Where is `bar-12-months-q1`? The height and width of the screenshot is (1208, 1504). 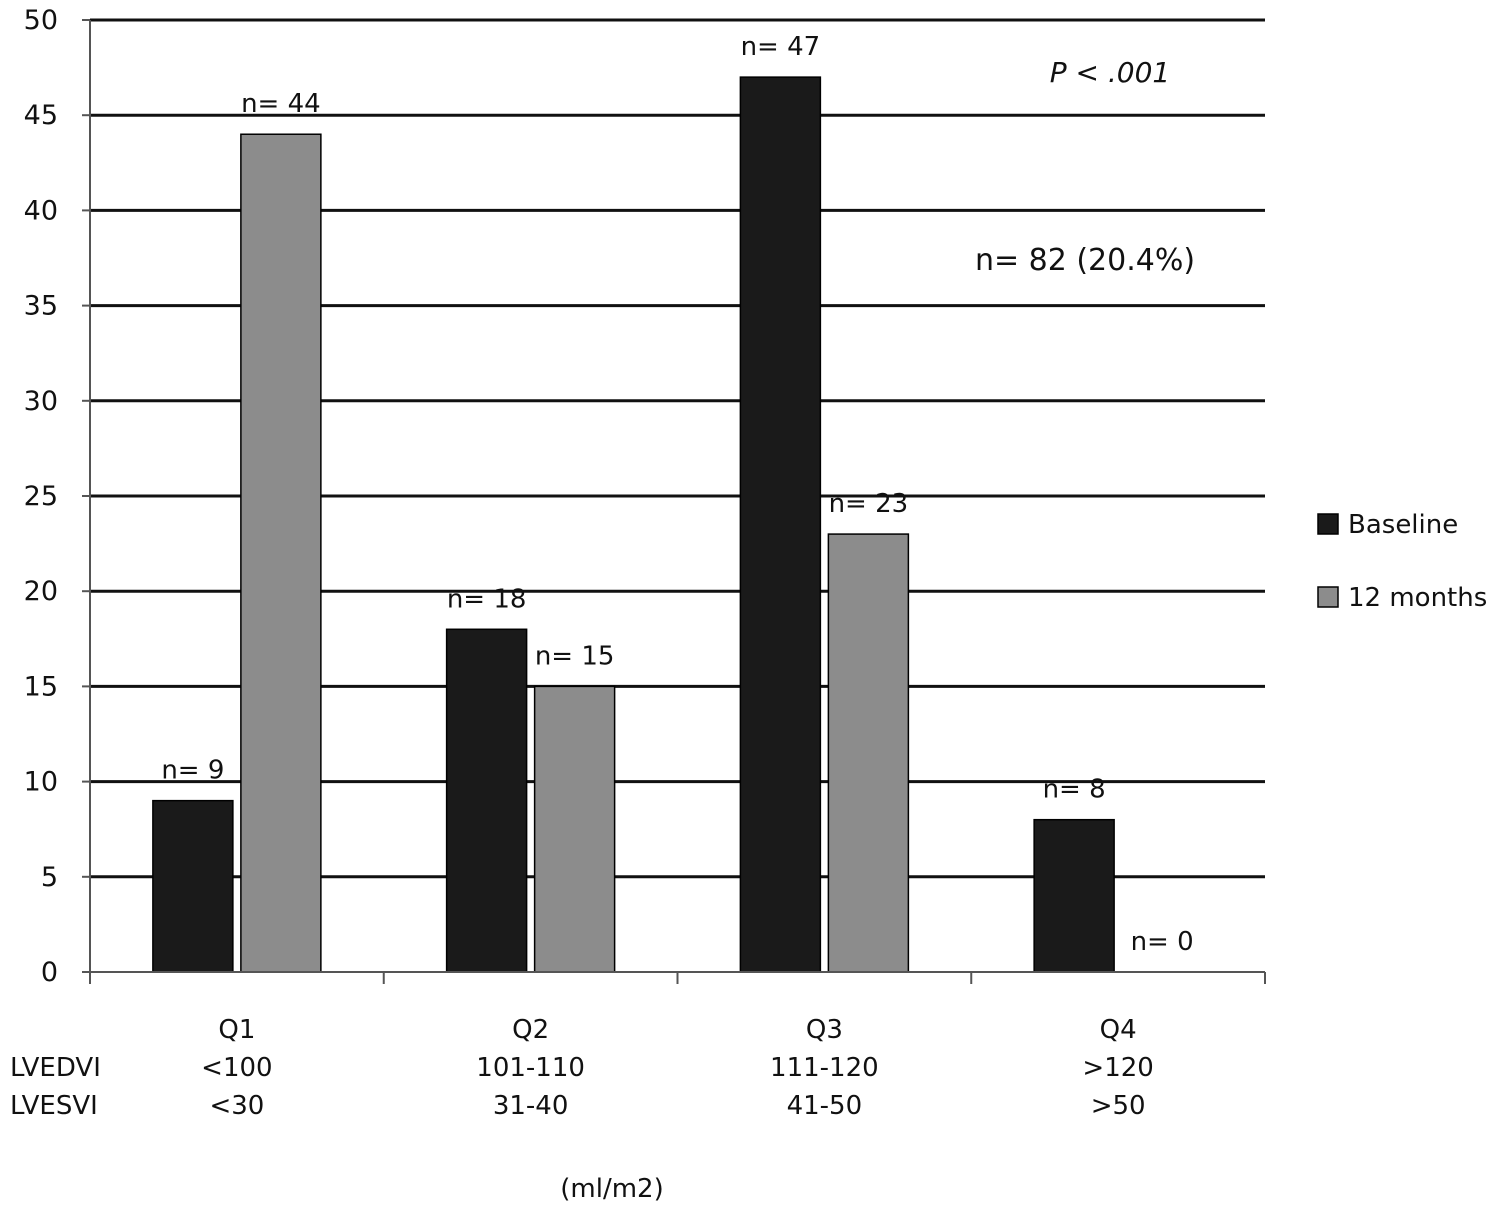 bar-12-months-q1 is located at coordinates (281, 553).